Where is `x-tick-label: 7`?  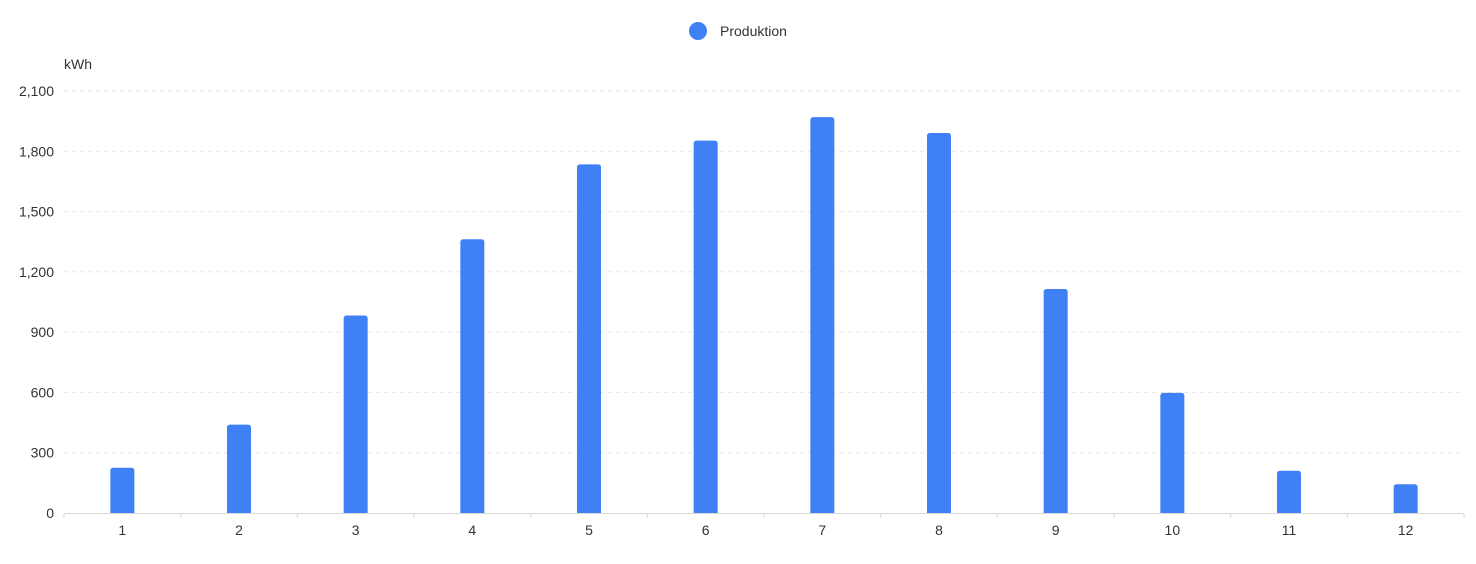 x-tick-label: 7 is located at coordinates (822, 530).